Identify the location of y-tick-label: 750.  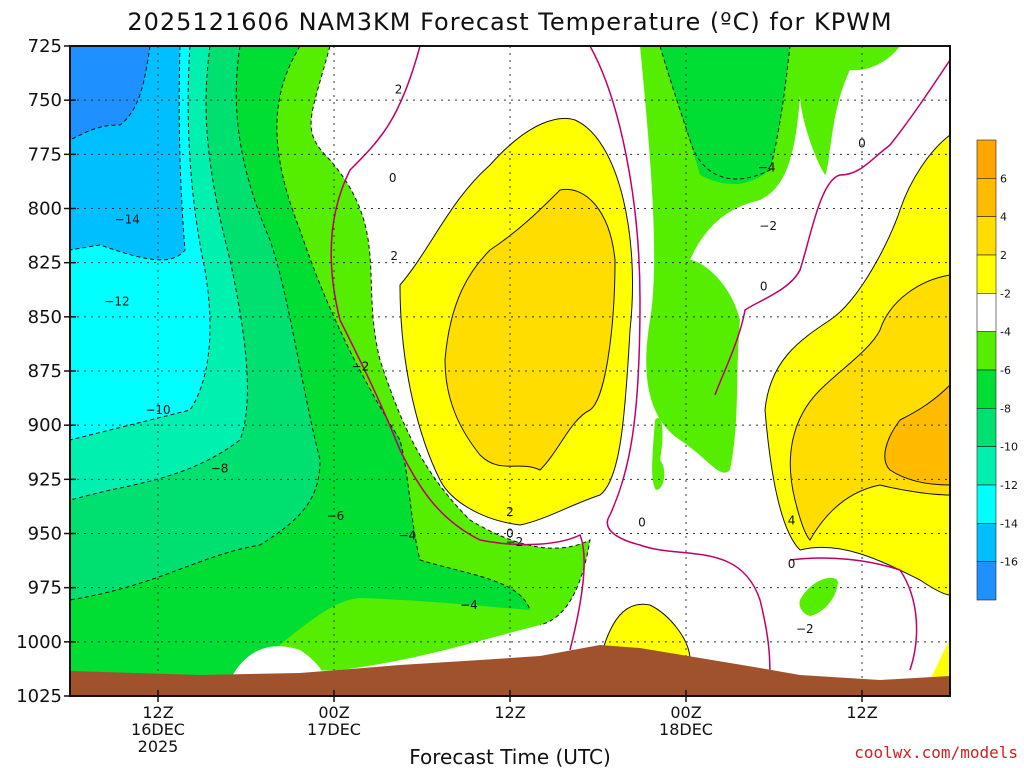
(45, 100).